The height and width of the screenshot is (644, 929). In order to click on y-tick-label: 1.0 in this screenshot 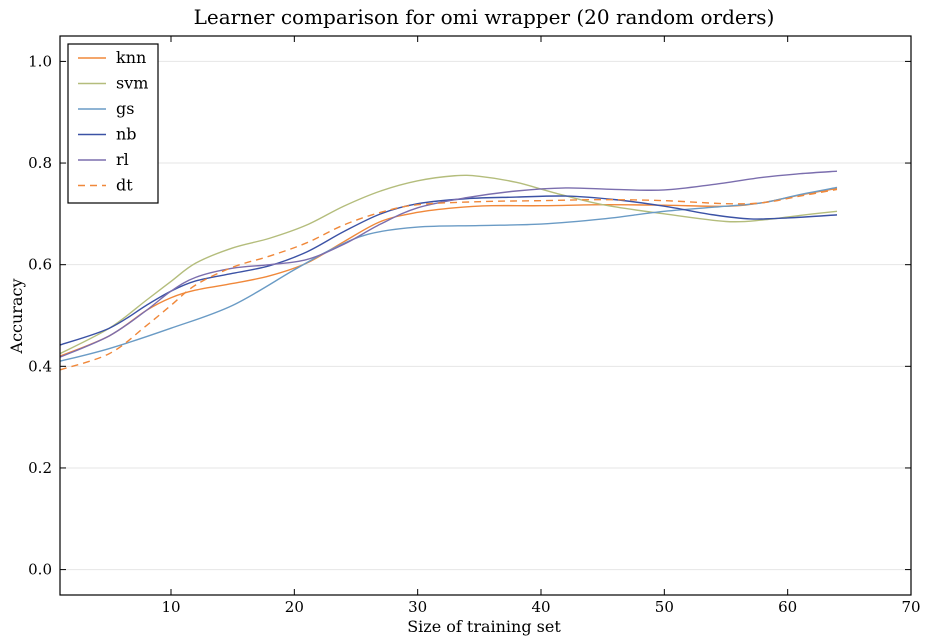, I will do `click(40, 61)`.